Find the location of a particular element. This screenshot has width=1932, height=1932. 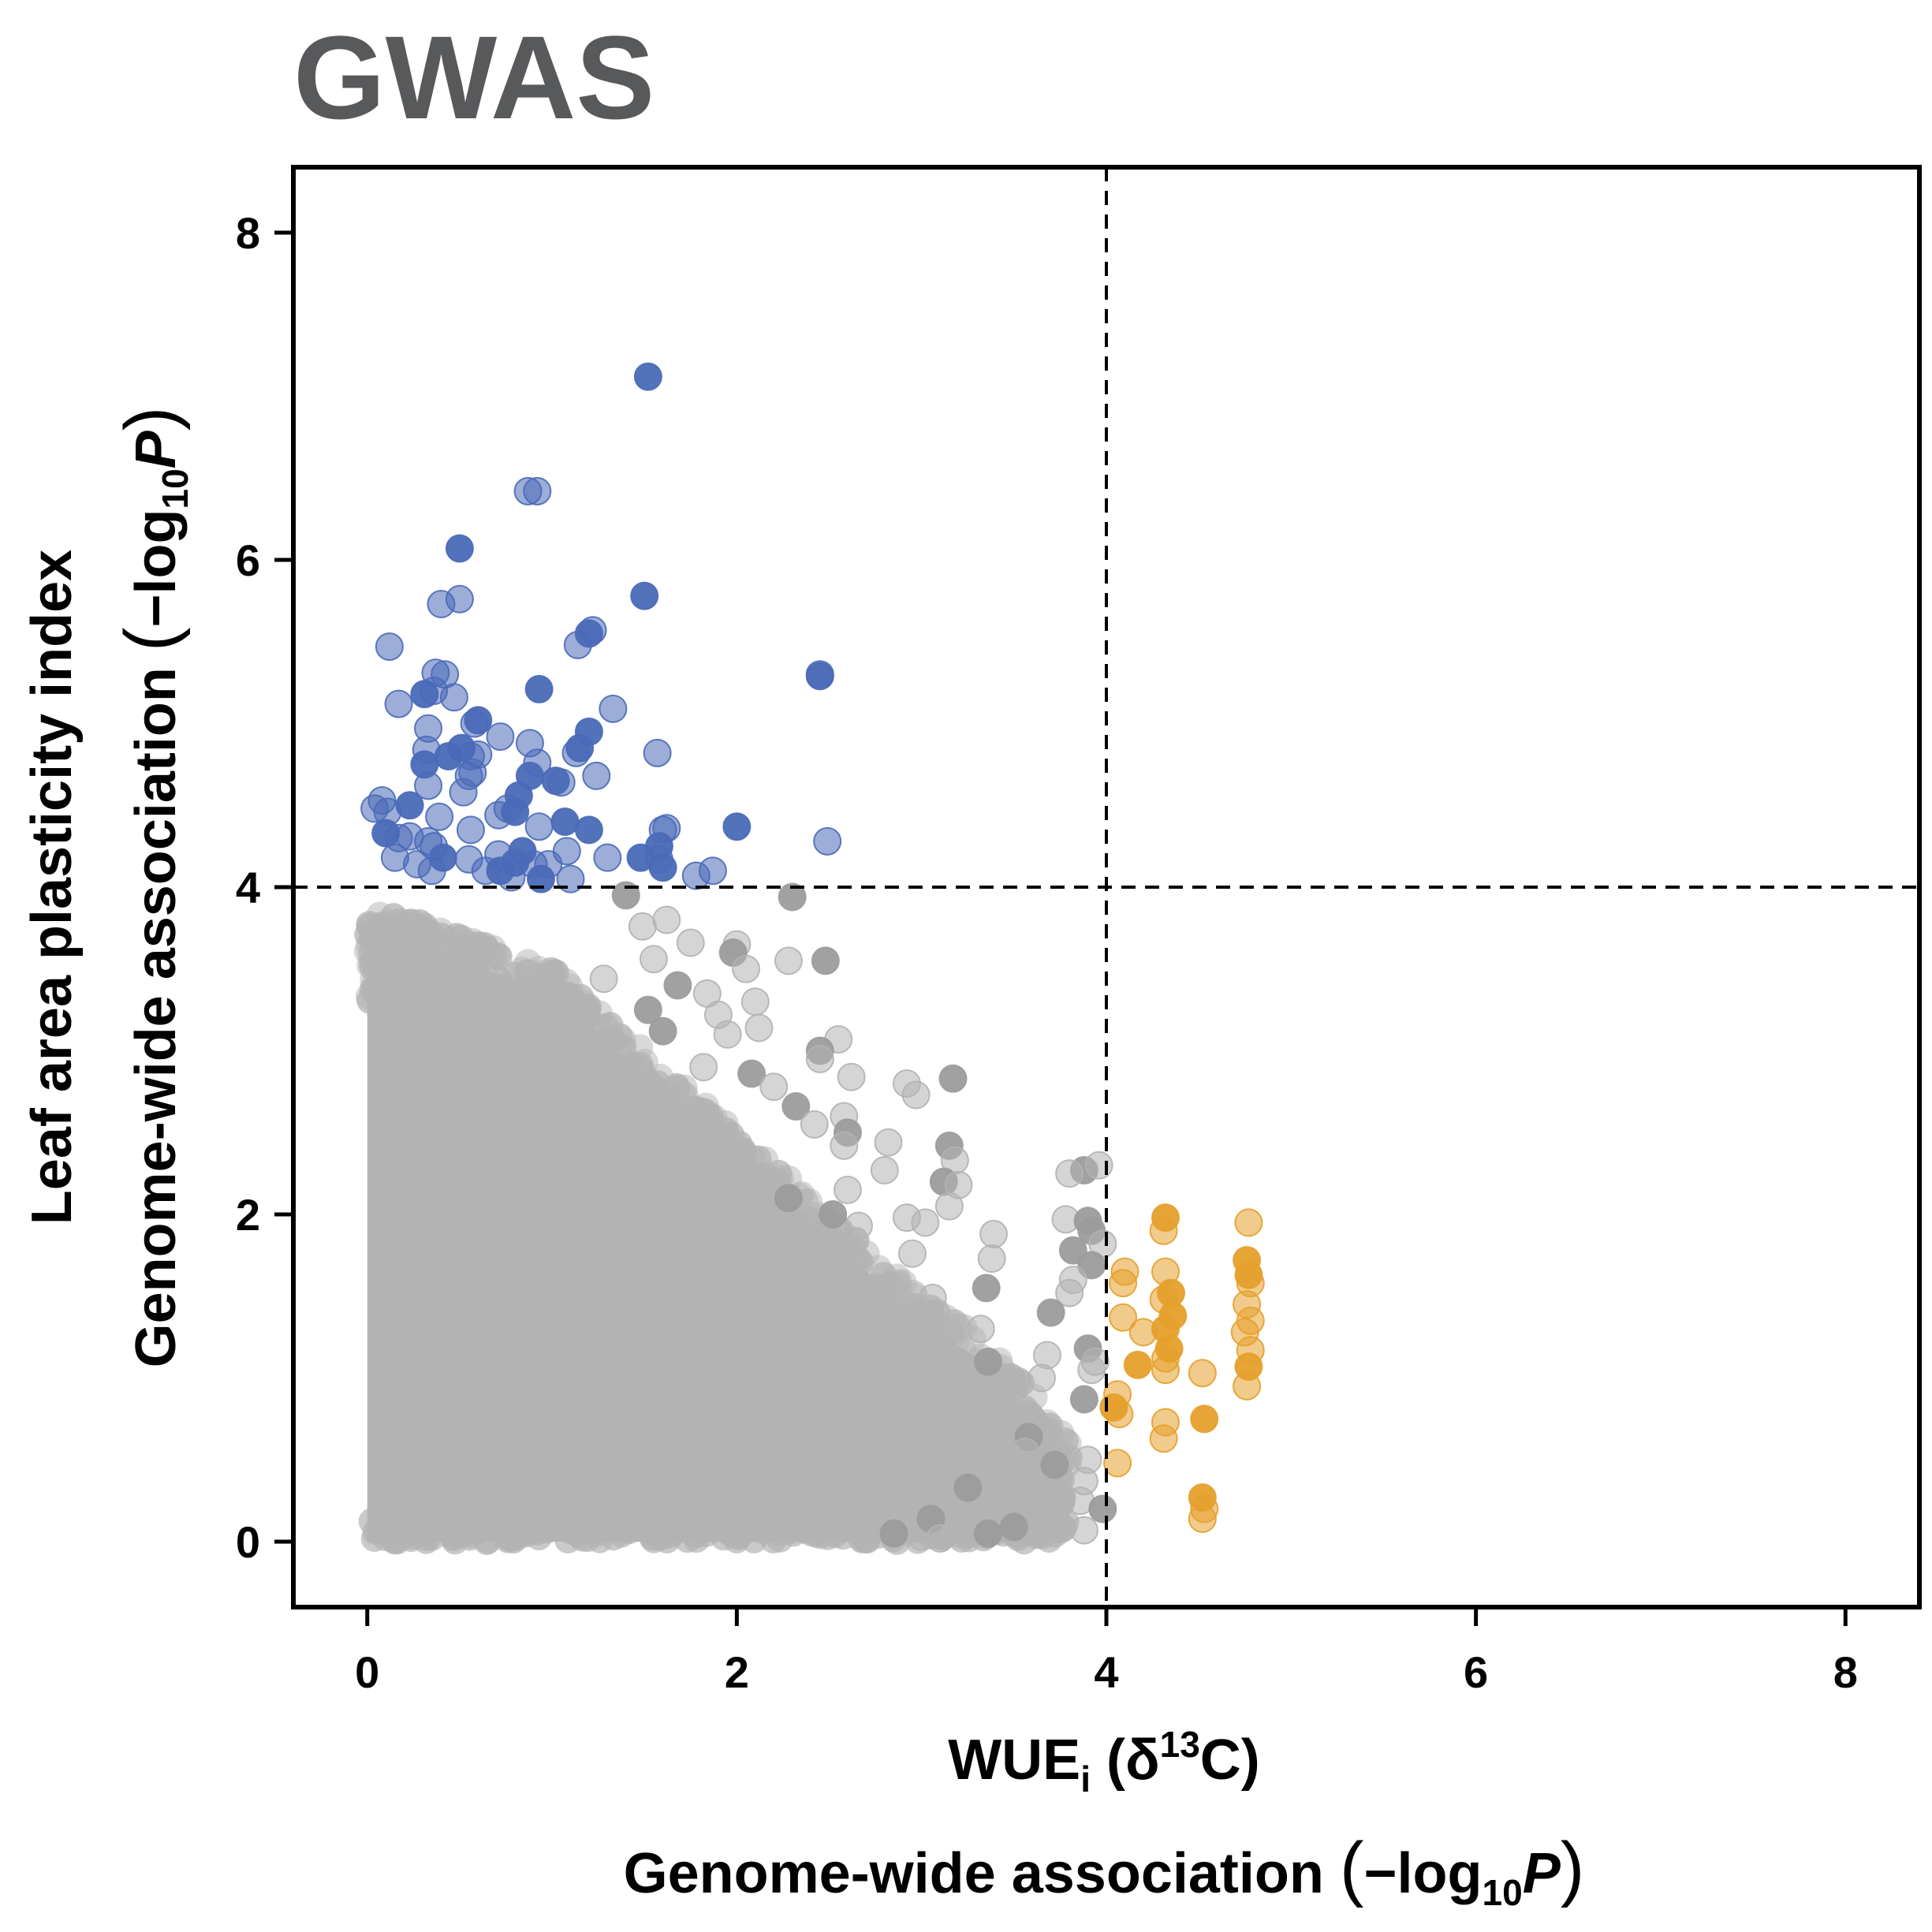

y-tick-label: 8 is located at coordinates (248, 233).